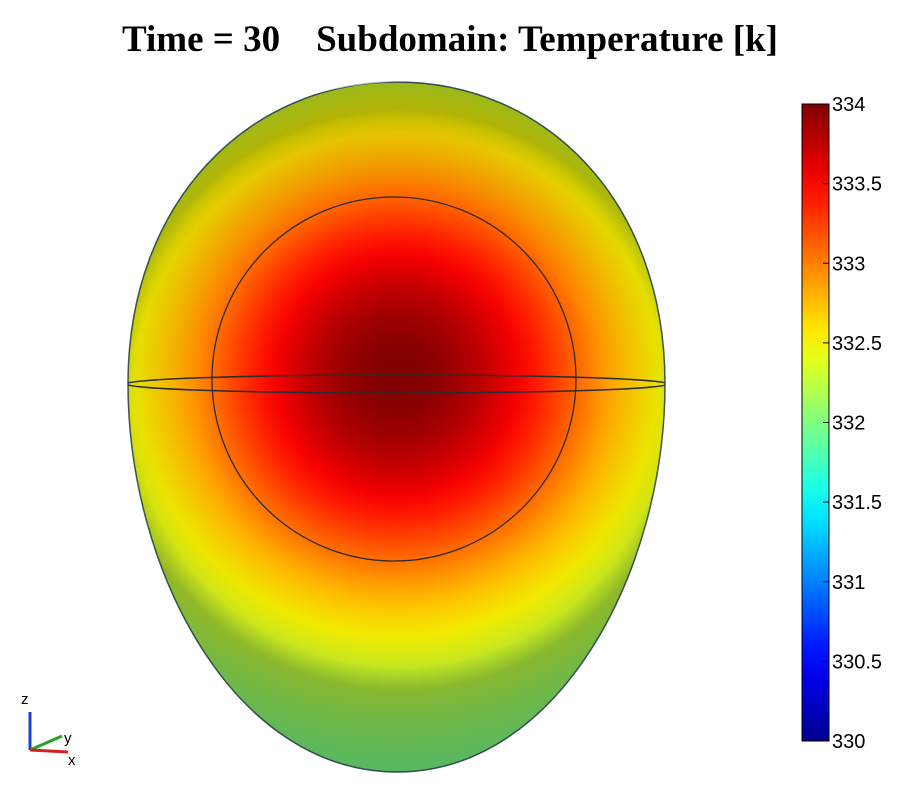 Image resolution: width=900 pixels, height=800 pixels. I want to click on title-subdomain: Subdomain: Temperature [k], so click(547, 39).